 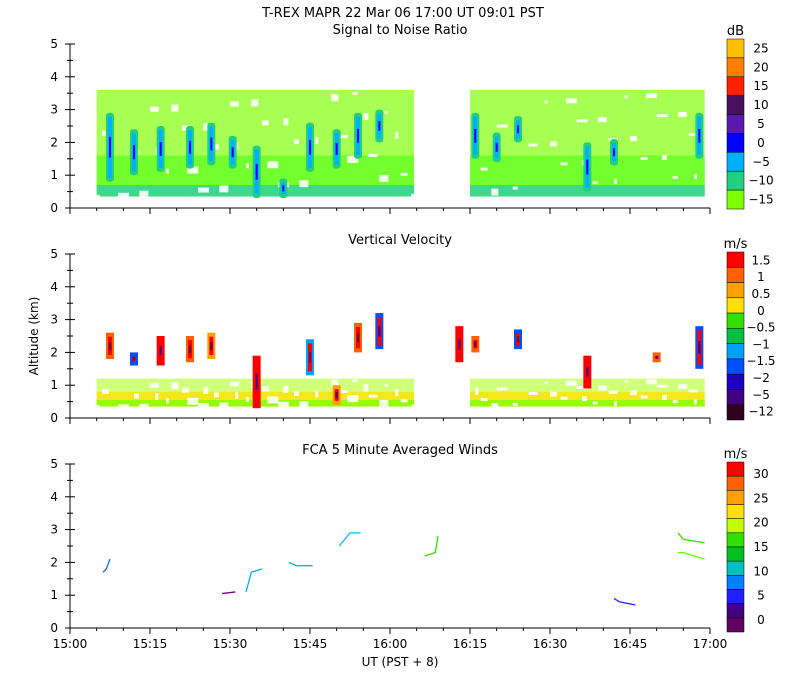 I want to click on colorbar-label: −1.5, so click(x=760, y=361).